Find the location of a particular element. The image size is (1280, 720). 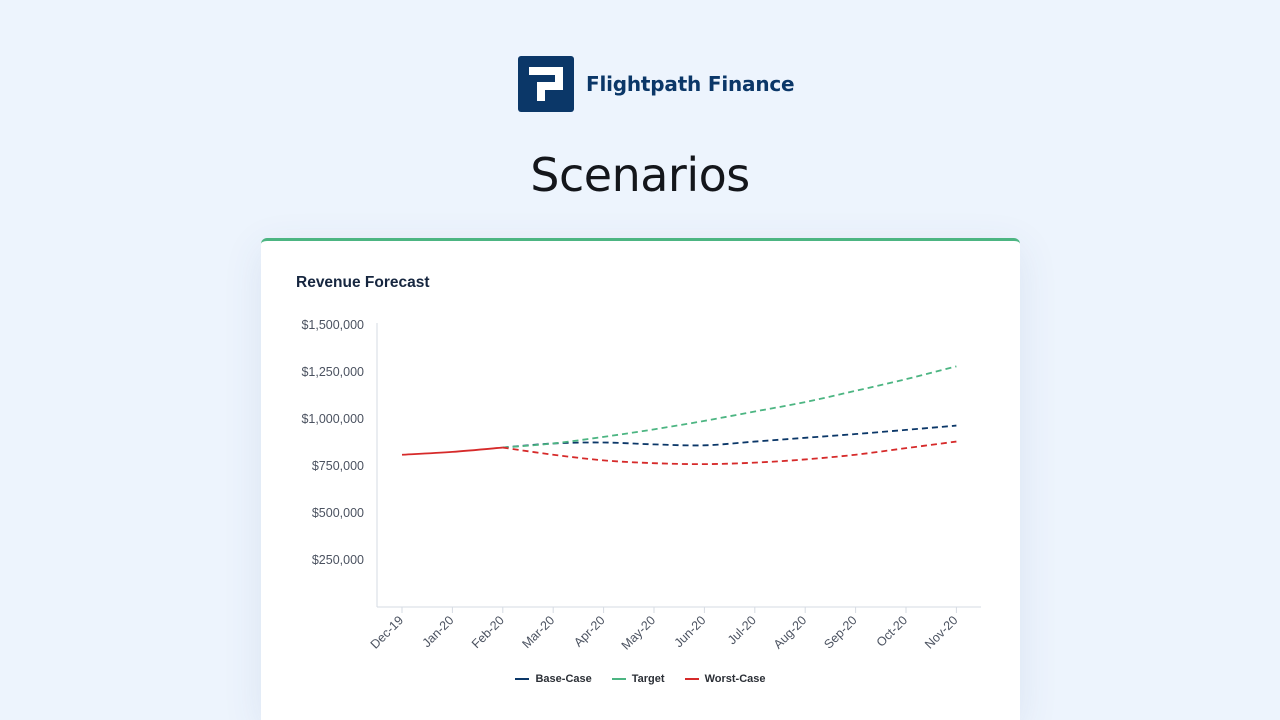

chart-title: Revenue Forecast is located at coordinates (363, 282).